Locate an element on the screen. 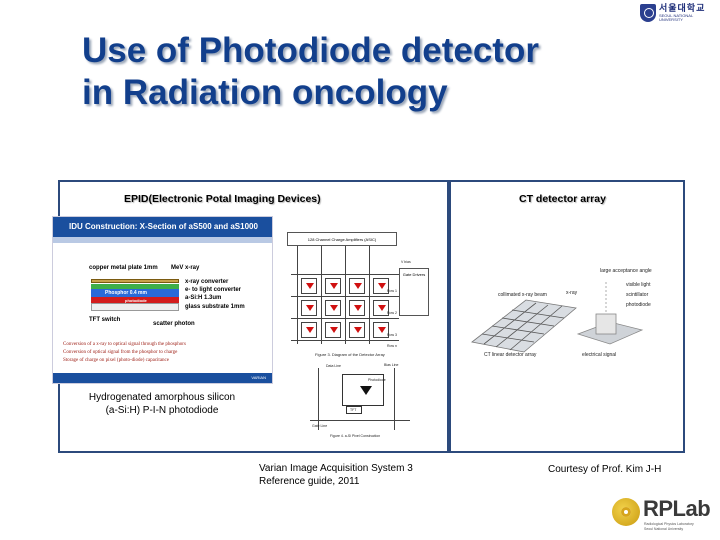 This screenshot has width=720, height=540. phosphor-layer is located at coordinates (135, 293).